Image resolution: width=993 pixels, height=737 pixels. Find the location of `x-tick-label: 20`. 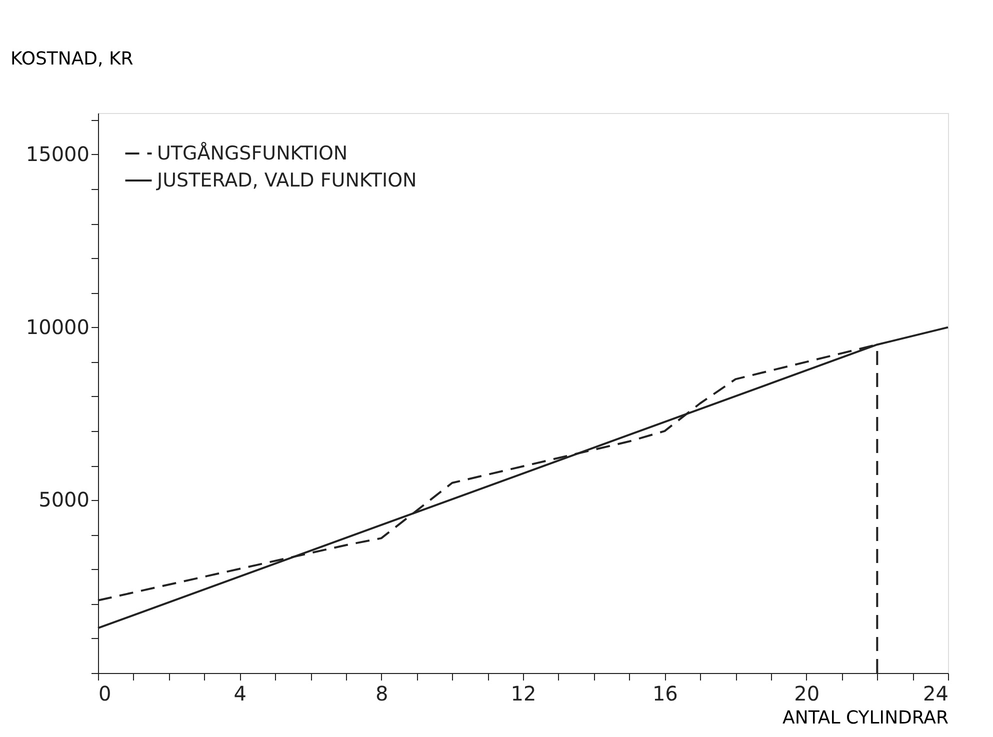

x-tick-label: 20 is located at coordinates (807, 694).